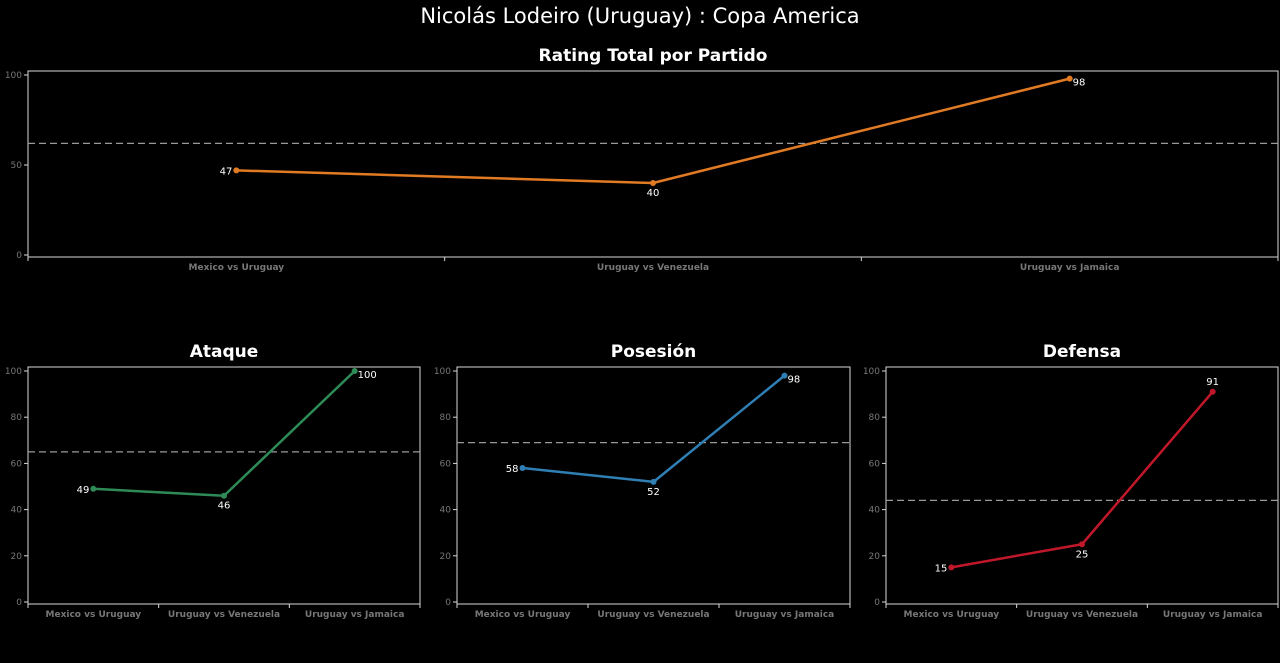  What do you see at coordinates (952, 615) in the screenshot?
I see `defensa-category-label: Mexico vs Uruguay` at bounding box center [952, 615].